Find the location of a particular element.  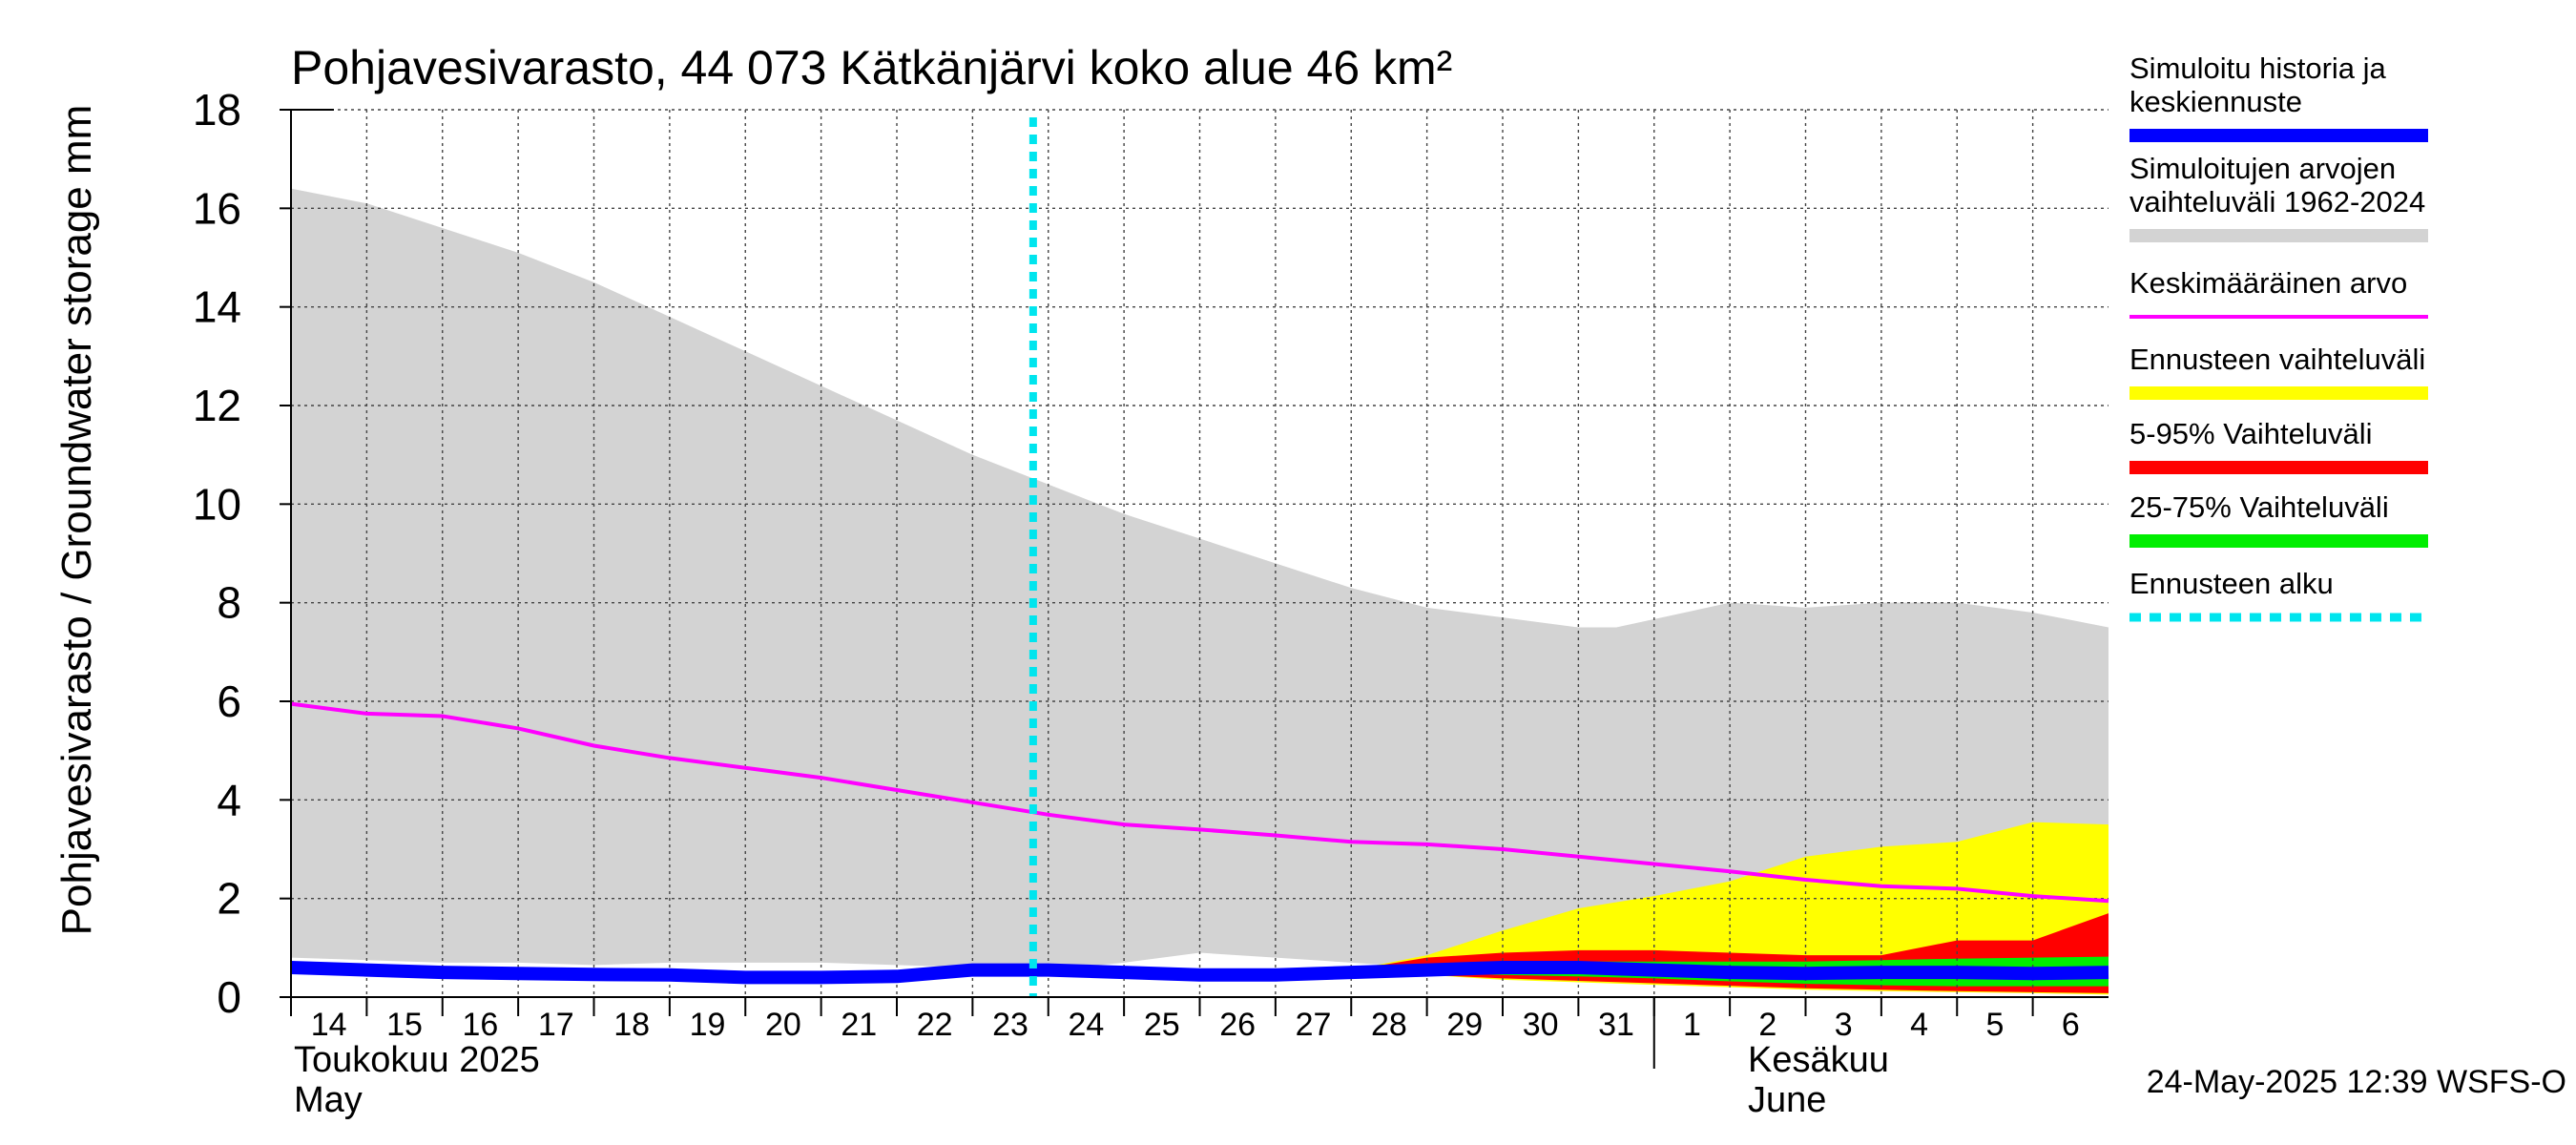

legend-label: vaihteluväli 1962-2024 is located at coordinates (2277, 202).